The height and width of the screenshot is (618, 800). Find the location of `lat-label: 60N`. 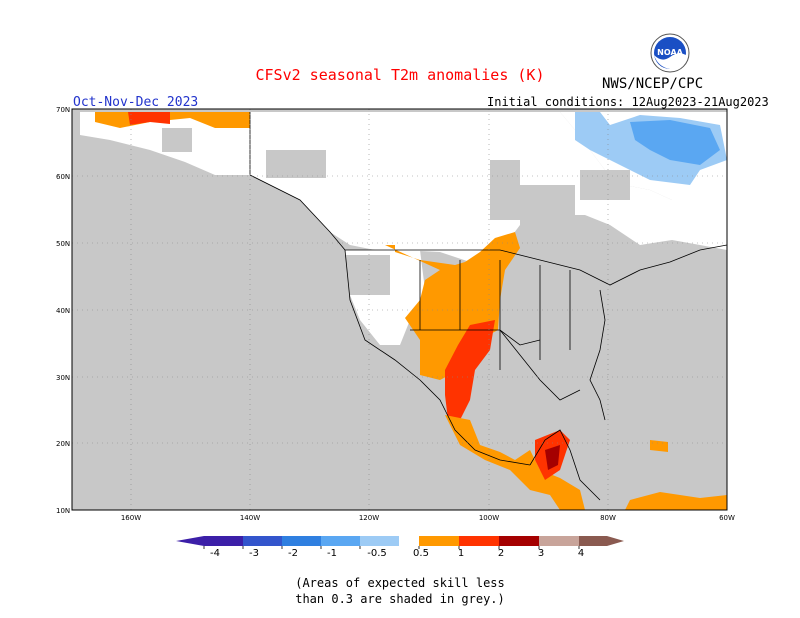

lat-label: 60N is located at coordinates (63, 177).